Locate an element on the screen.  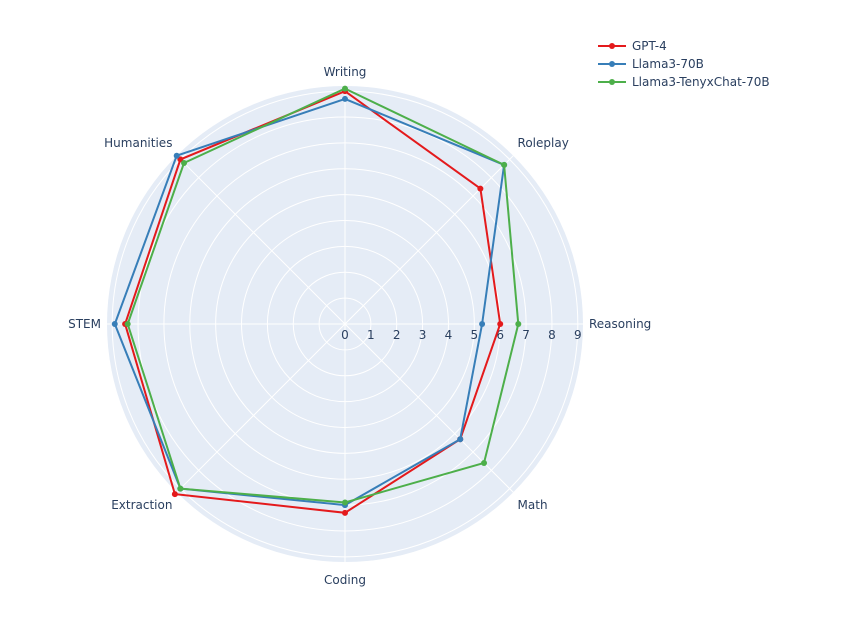
legend: GPT-4 Llama3-70B Llama3-TenyxChat-70B is located at coordinates (684, 64).